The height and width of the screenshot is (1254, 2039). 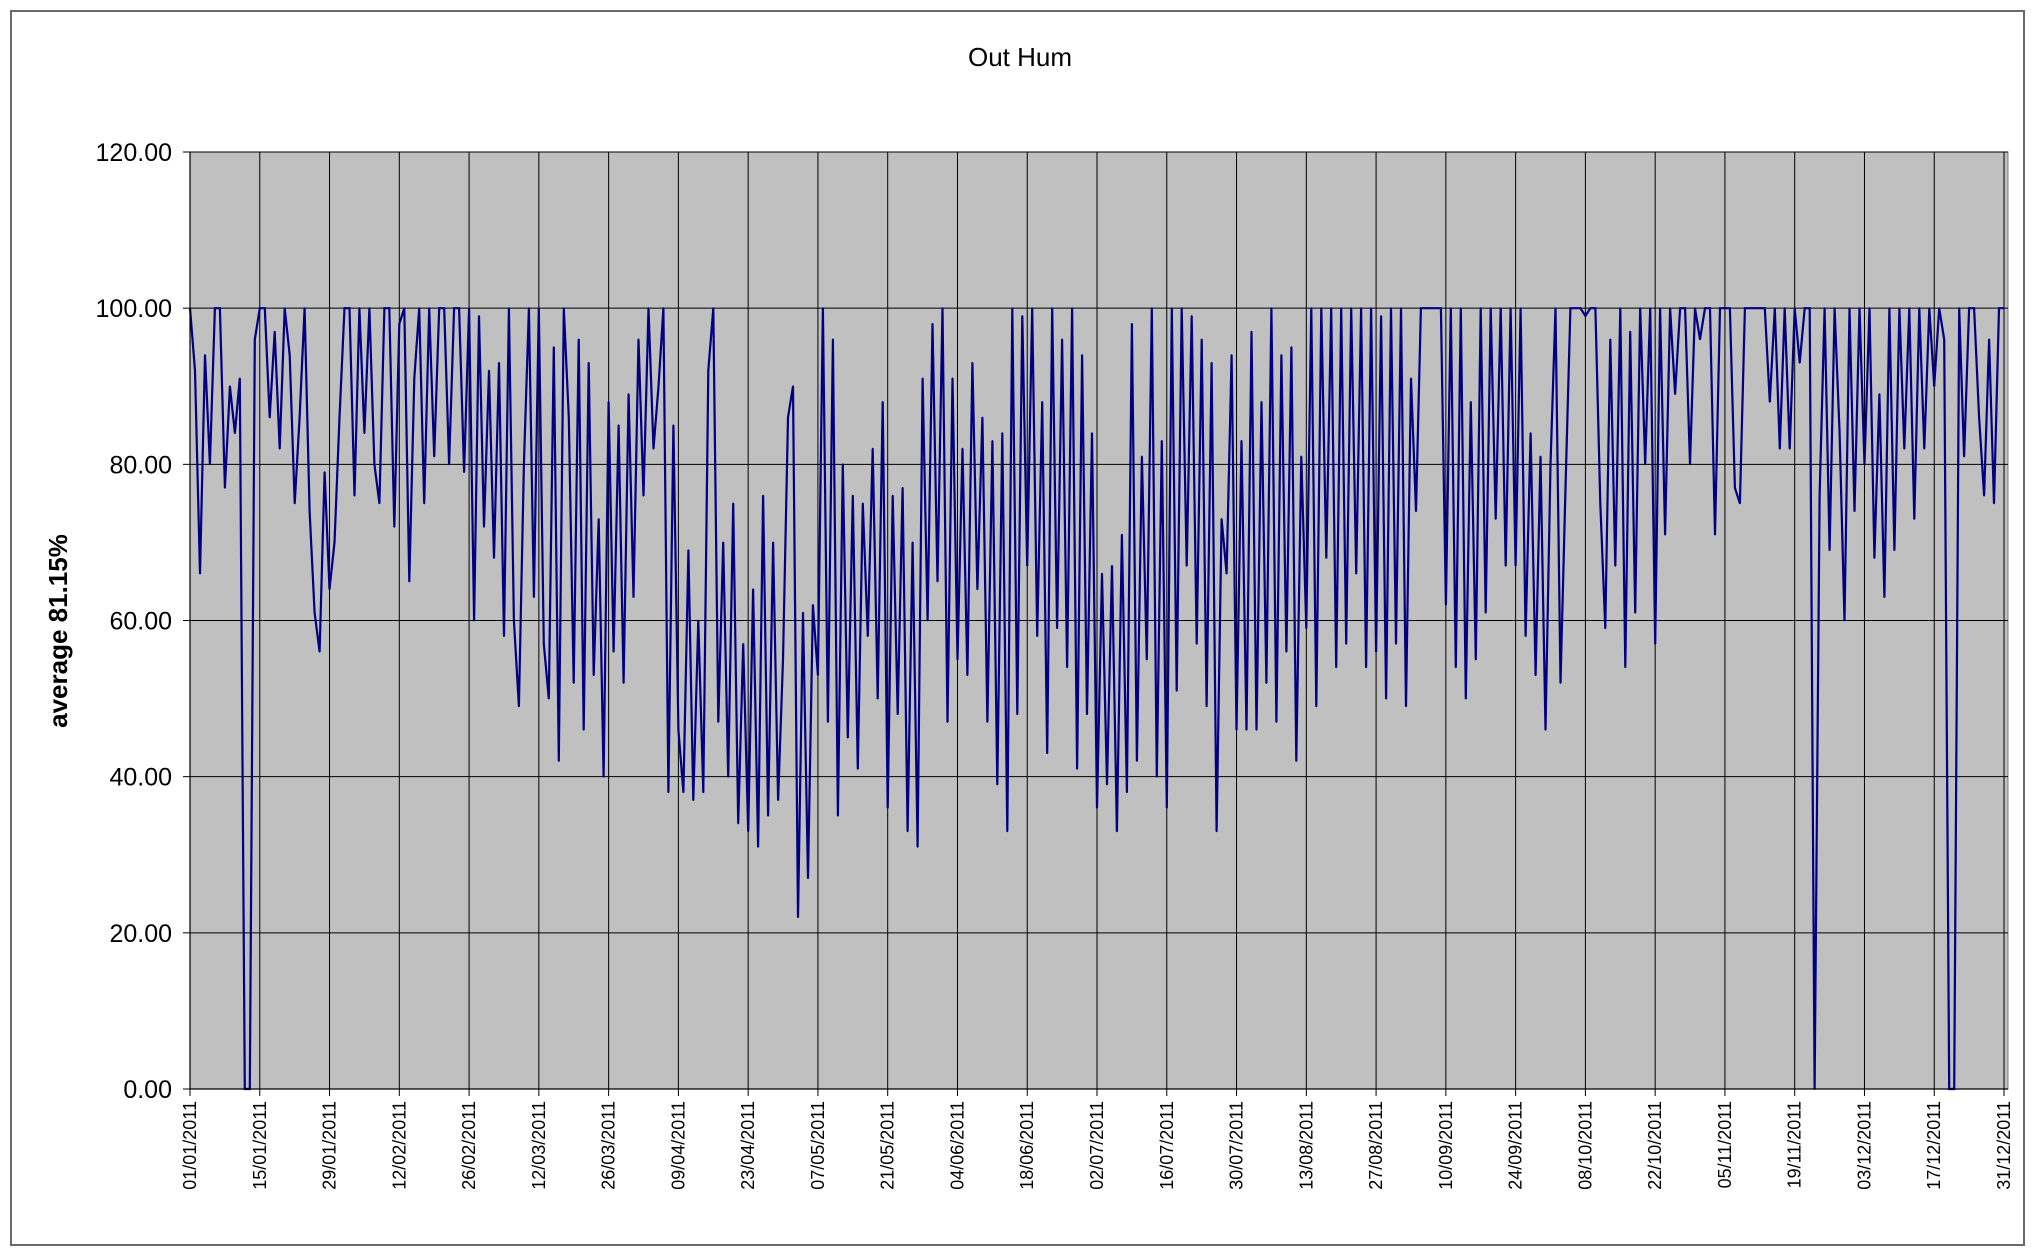 I want to click on x-tick-label: 31/12/2011, so click(x=2004, y=1145).